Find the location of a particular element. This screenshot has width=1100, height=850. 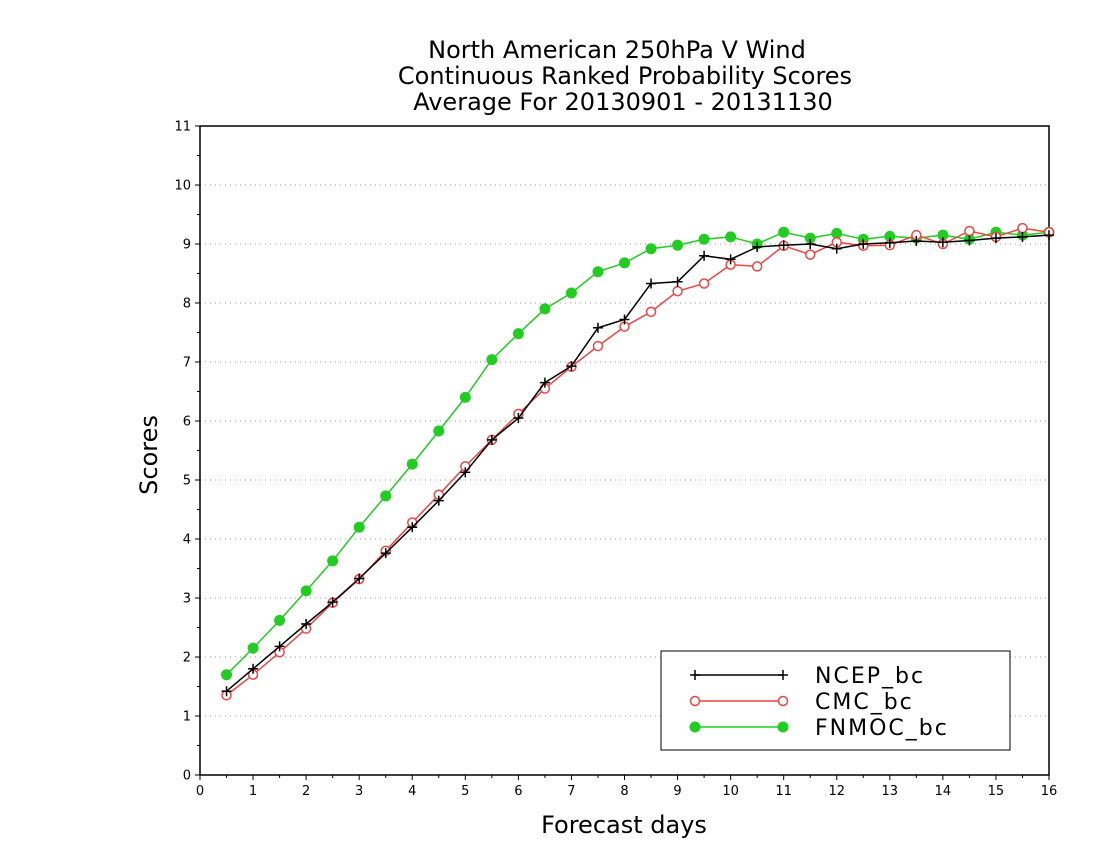

y-tick-label: 4 is located at coordinates (187, 540).